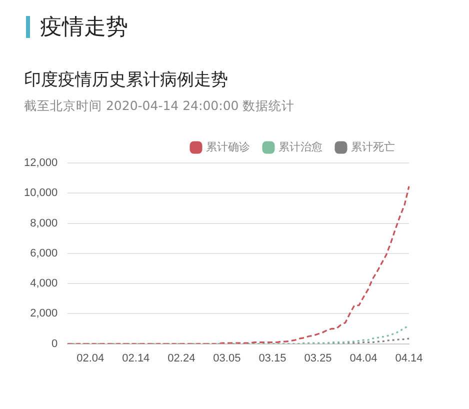  Describe the element at coordinates (364, 358) in the screenshot. I see `x-tick-label: 04.04` at that location.